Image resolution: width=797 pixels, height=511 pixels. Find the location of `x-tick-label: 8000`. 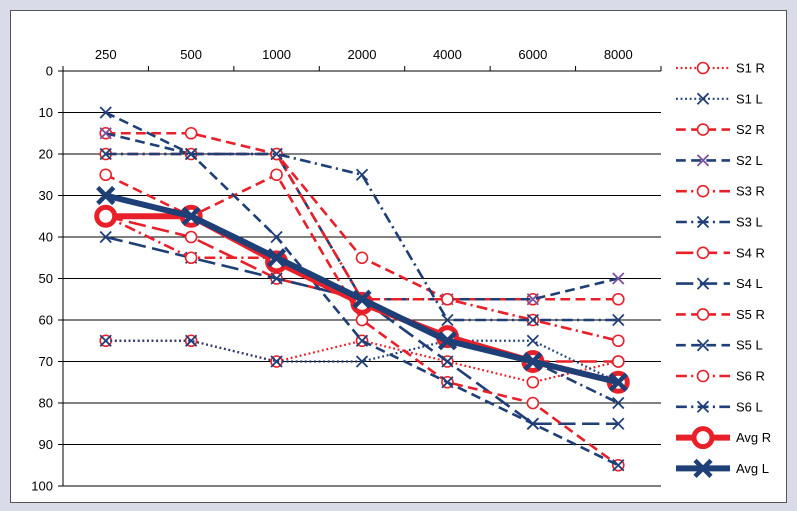

x-tick-label: 8000 is located at coordinates (618, 54).